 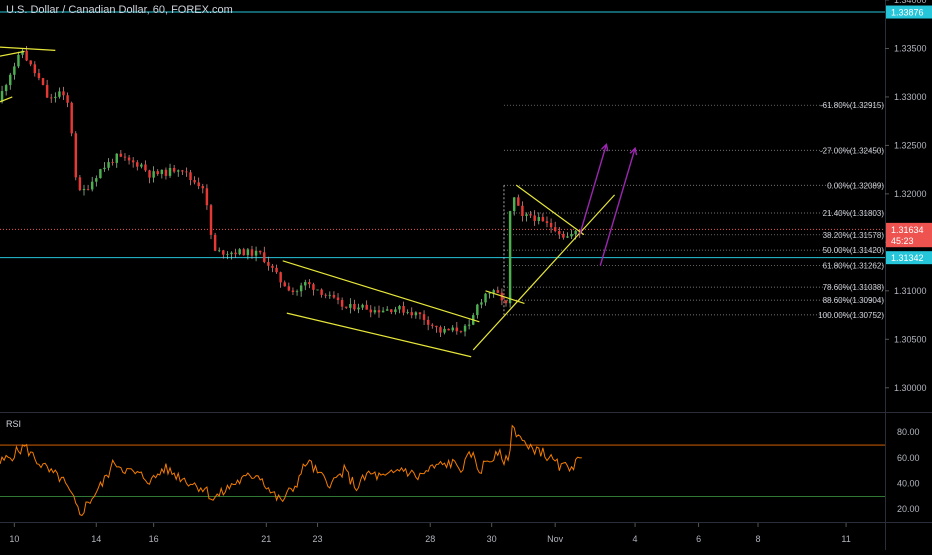 What do you see at coordinates (96, 539) in the screenshot?
I see `time-tick-label: 14` at bounding box center [96, 539].